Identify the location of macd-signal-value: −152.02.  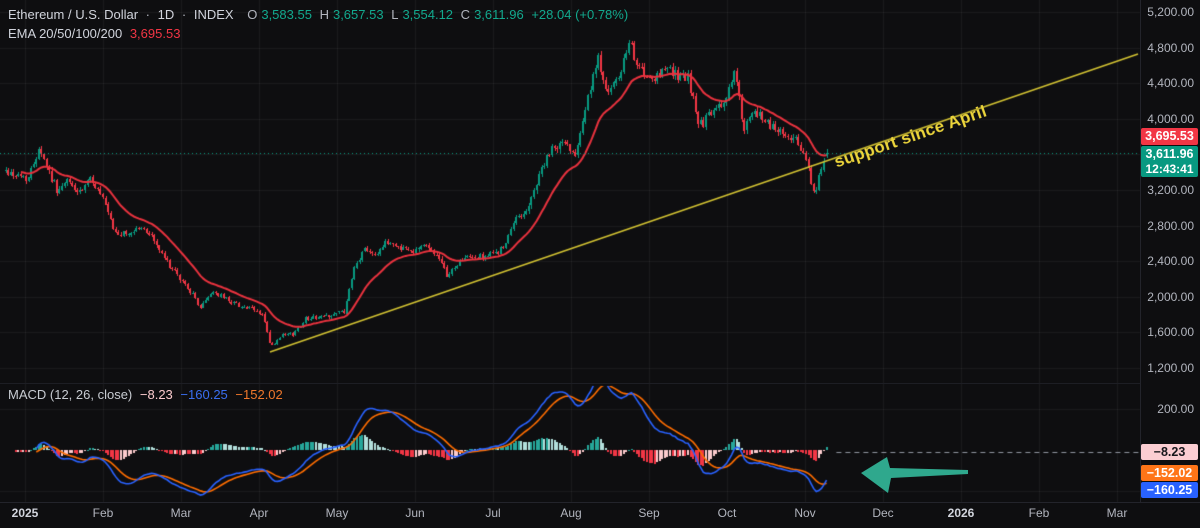
(259, 394).